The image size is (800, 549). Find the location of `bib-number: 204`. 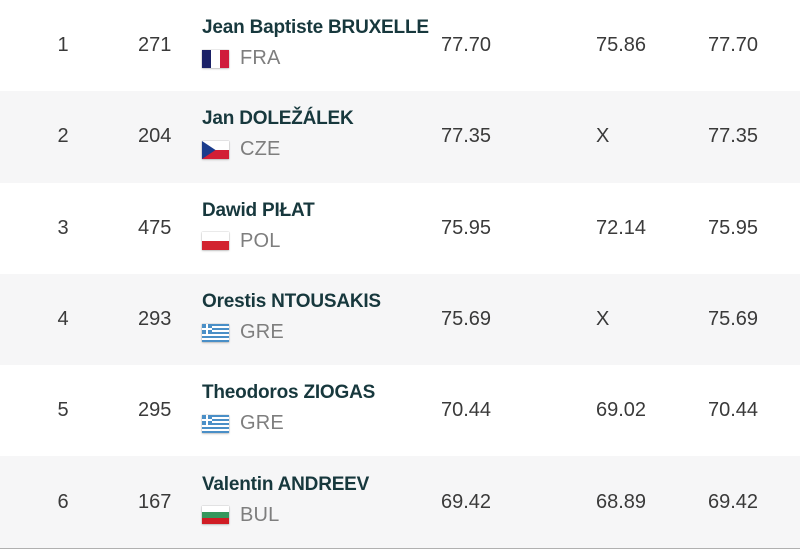

bib-number: 204 is located at coordinates (155, 136).